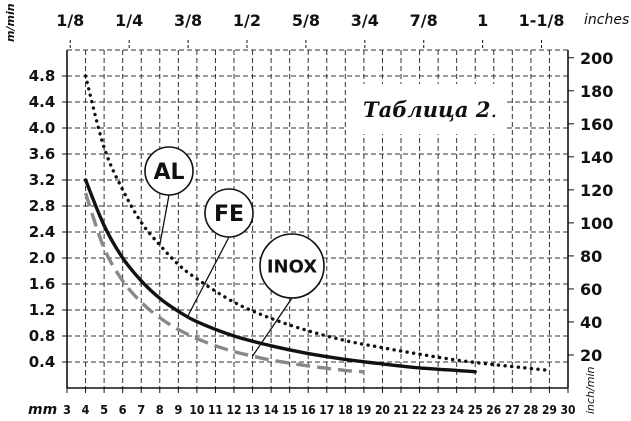 The image size is (631, 421). What do you see at coordinates (590, 390) in the screenshot?
I see `y-right-unit: inch/min` at bounding box center [590, 390].